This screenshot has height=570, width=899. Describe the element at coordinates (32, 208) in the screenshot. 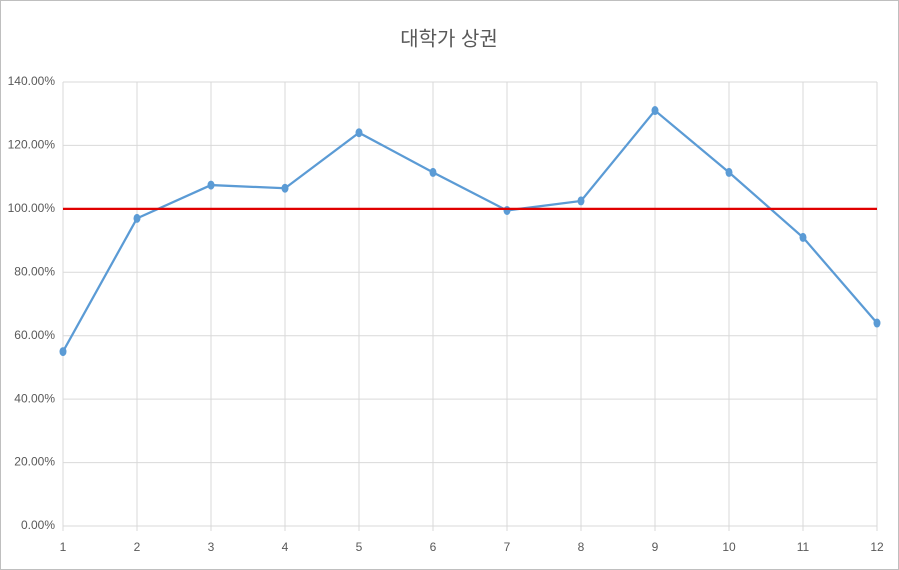

I see `y-tick-label: 100.00%` at that location.